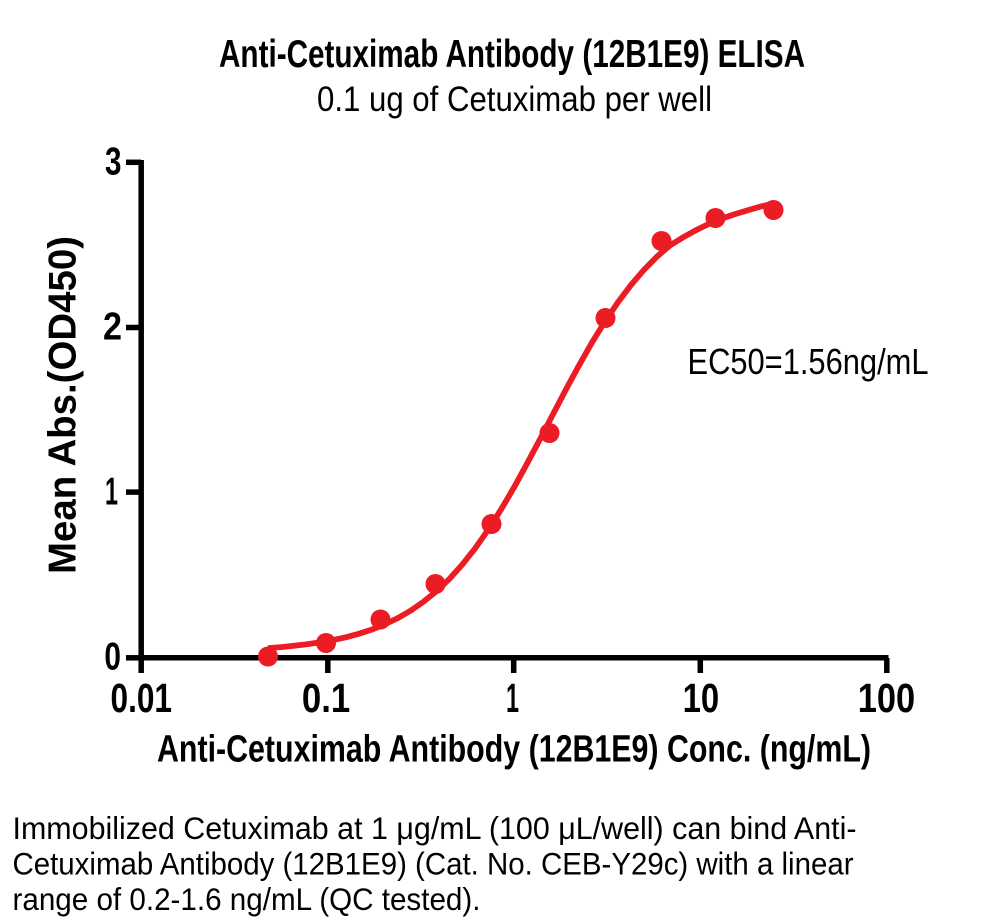  Describe the element at coordinates (512, 54) in the screenshot. I see `svg-text:Anti-Cetuximab Antibody (12B1E: Anti-Cetuximab Antibody (12B1E9) ELISA` at that location.